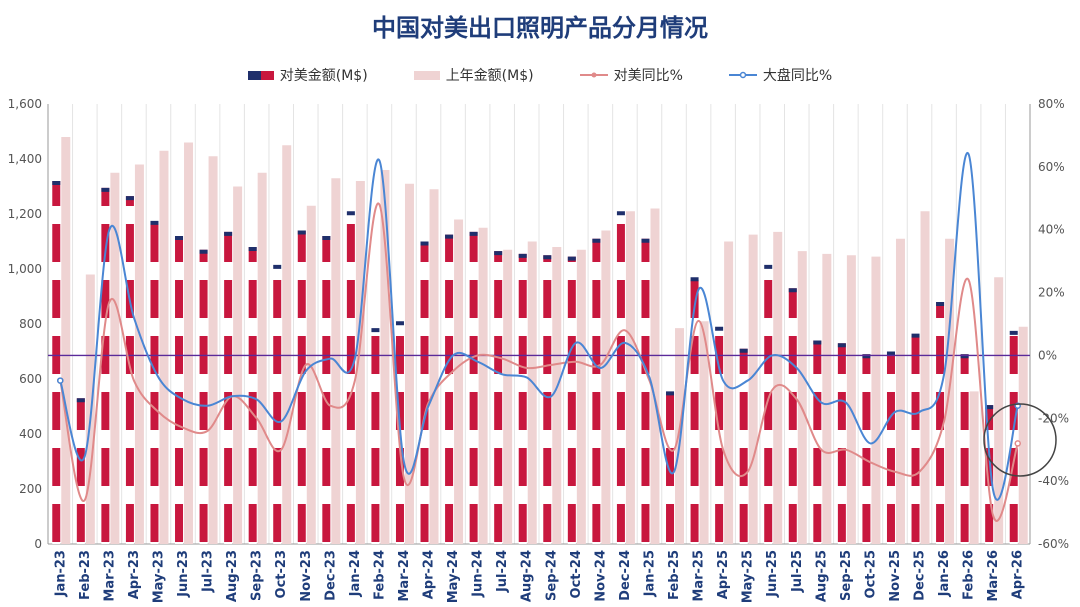 The height and width of the screenshot is (607, 1080). What do you see at coordinates (895, 576) in the screenshot?
I see `x-tick-label: Nov-25` at bounding box center [895, 576].